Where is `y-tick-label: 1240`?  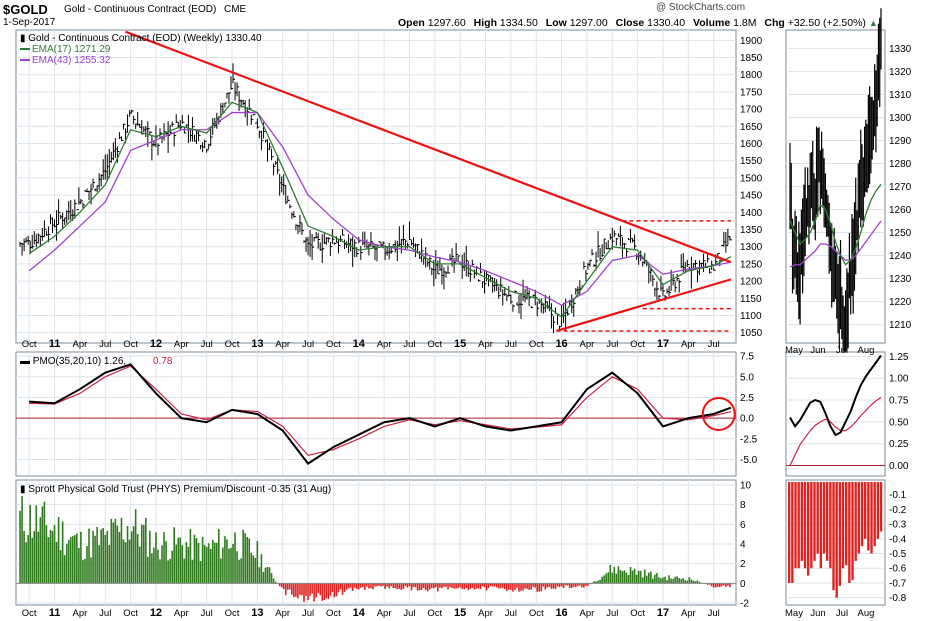 y-tick-label: 1240 is located at coordinates (900, 256).